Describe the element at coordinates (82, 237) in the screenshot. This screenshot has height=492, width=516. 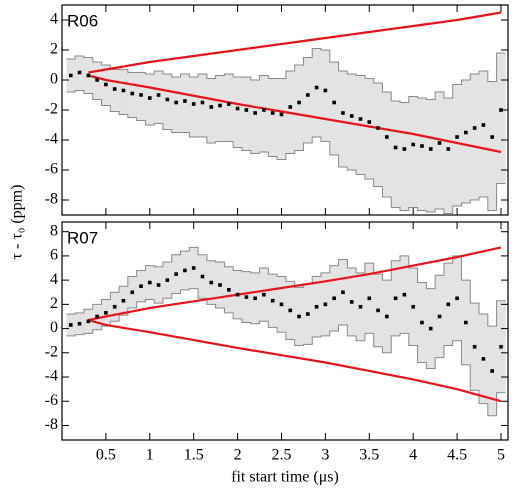
I see `panel-label: R07` at that location.